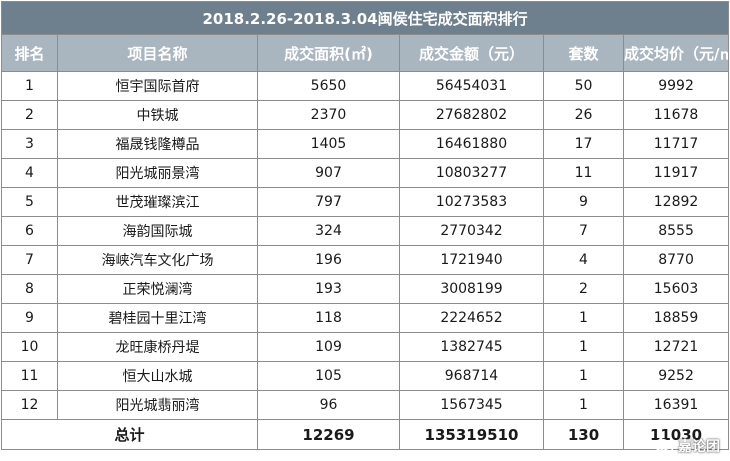 Image resolution: width=730 pixels, height=461 pixels. I want to click on cell-avg-price: 15603, so click(676, 289).